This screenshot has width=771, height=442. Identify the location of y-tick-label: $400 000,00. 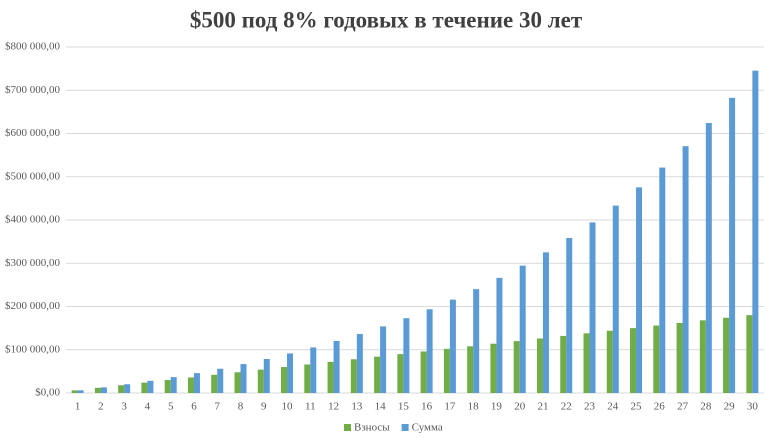
(33, 220).